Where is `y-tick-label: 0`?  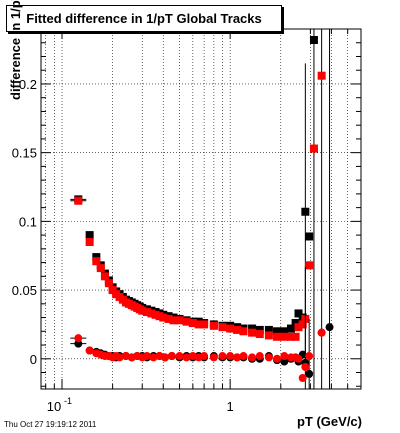
y-tick-label: 0 is located at coordinates (33, 359).